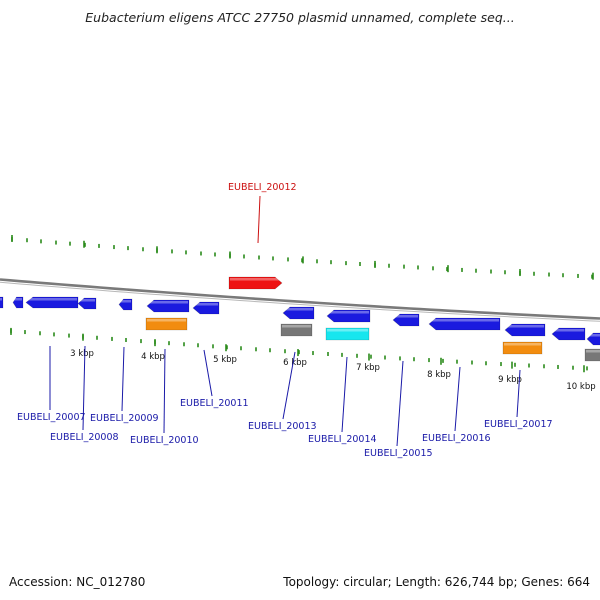 This screenshot has width=600, height=600. Describe the element at coordinates (82, 354) in the screenshot. I see `scale-label: 3 kbp` at that location.